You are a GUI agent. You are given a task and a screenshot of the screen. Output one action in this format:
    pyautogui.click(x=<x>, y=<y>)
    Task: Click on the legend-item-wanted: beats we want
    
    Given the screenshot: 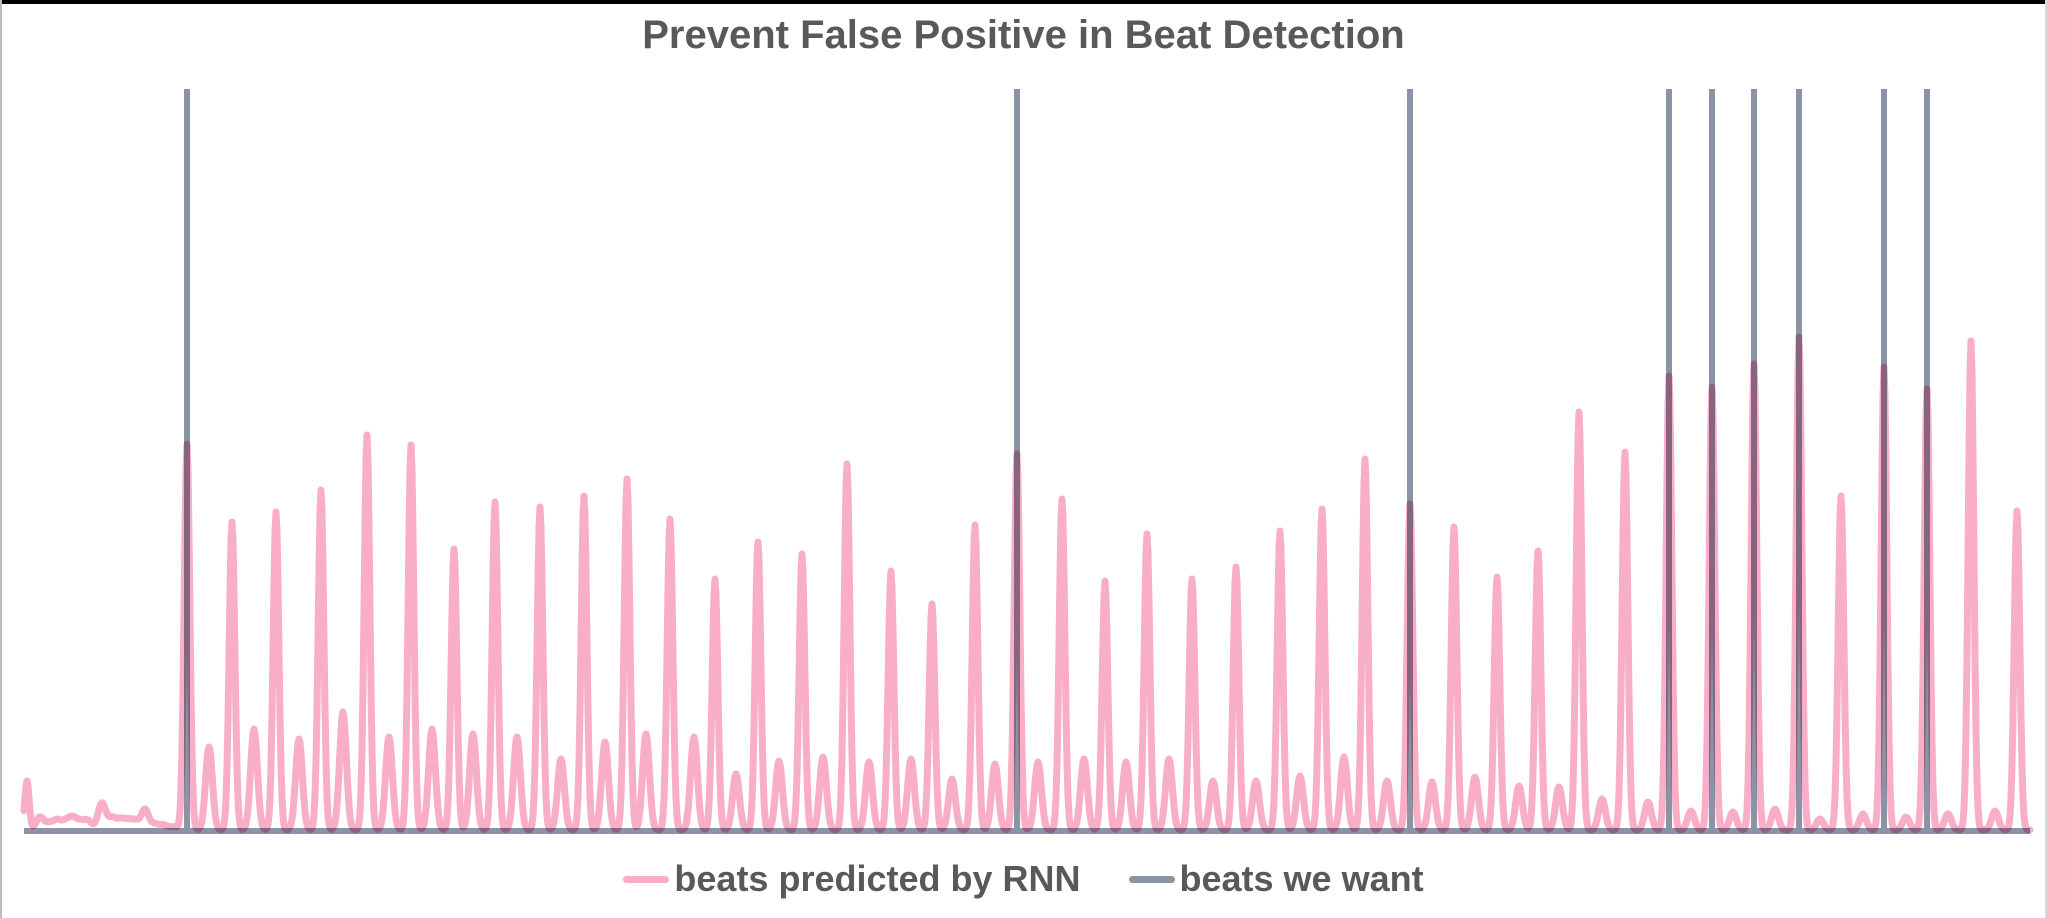 What is the action you would take?
    pyautogui.click(x=1276, y=879)
    